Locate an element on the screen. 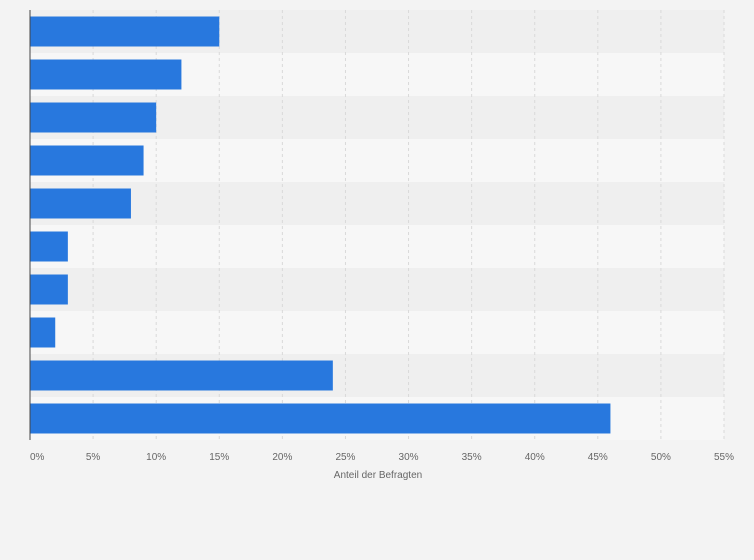 This screenshot has width=754, height=560. x-axis-title: Anteil der Befragten is located at coordinates (378, 475).